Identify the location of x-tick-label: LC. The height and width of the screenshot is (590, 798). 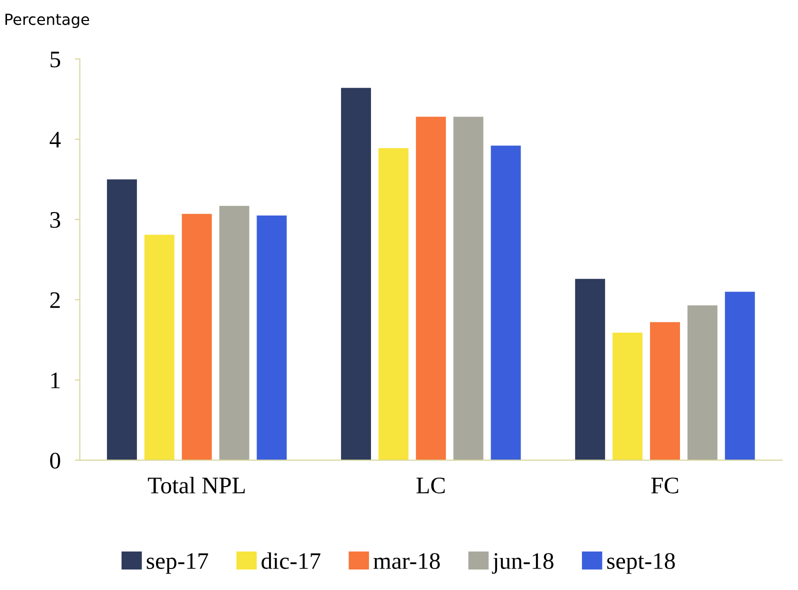
(430, 486).